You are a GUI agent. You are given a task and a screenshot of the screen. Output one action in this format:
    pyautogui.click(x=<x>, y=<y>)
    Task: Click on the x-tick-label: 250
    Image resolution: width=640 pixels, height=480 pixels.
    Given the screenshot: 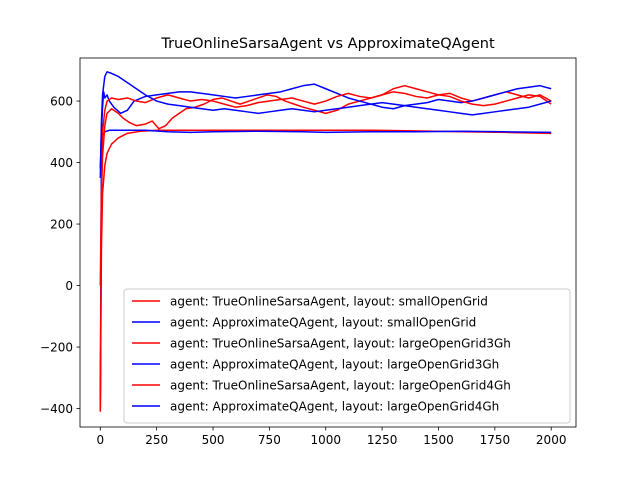 What is the action you would take?
    pyautogui.click(x=156, y=440)
    